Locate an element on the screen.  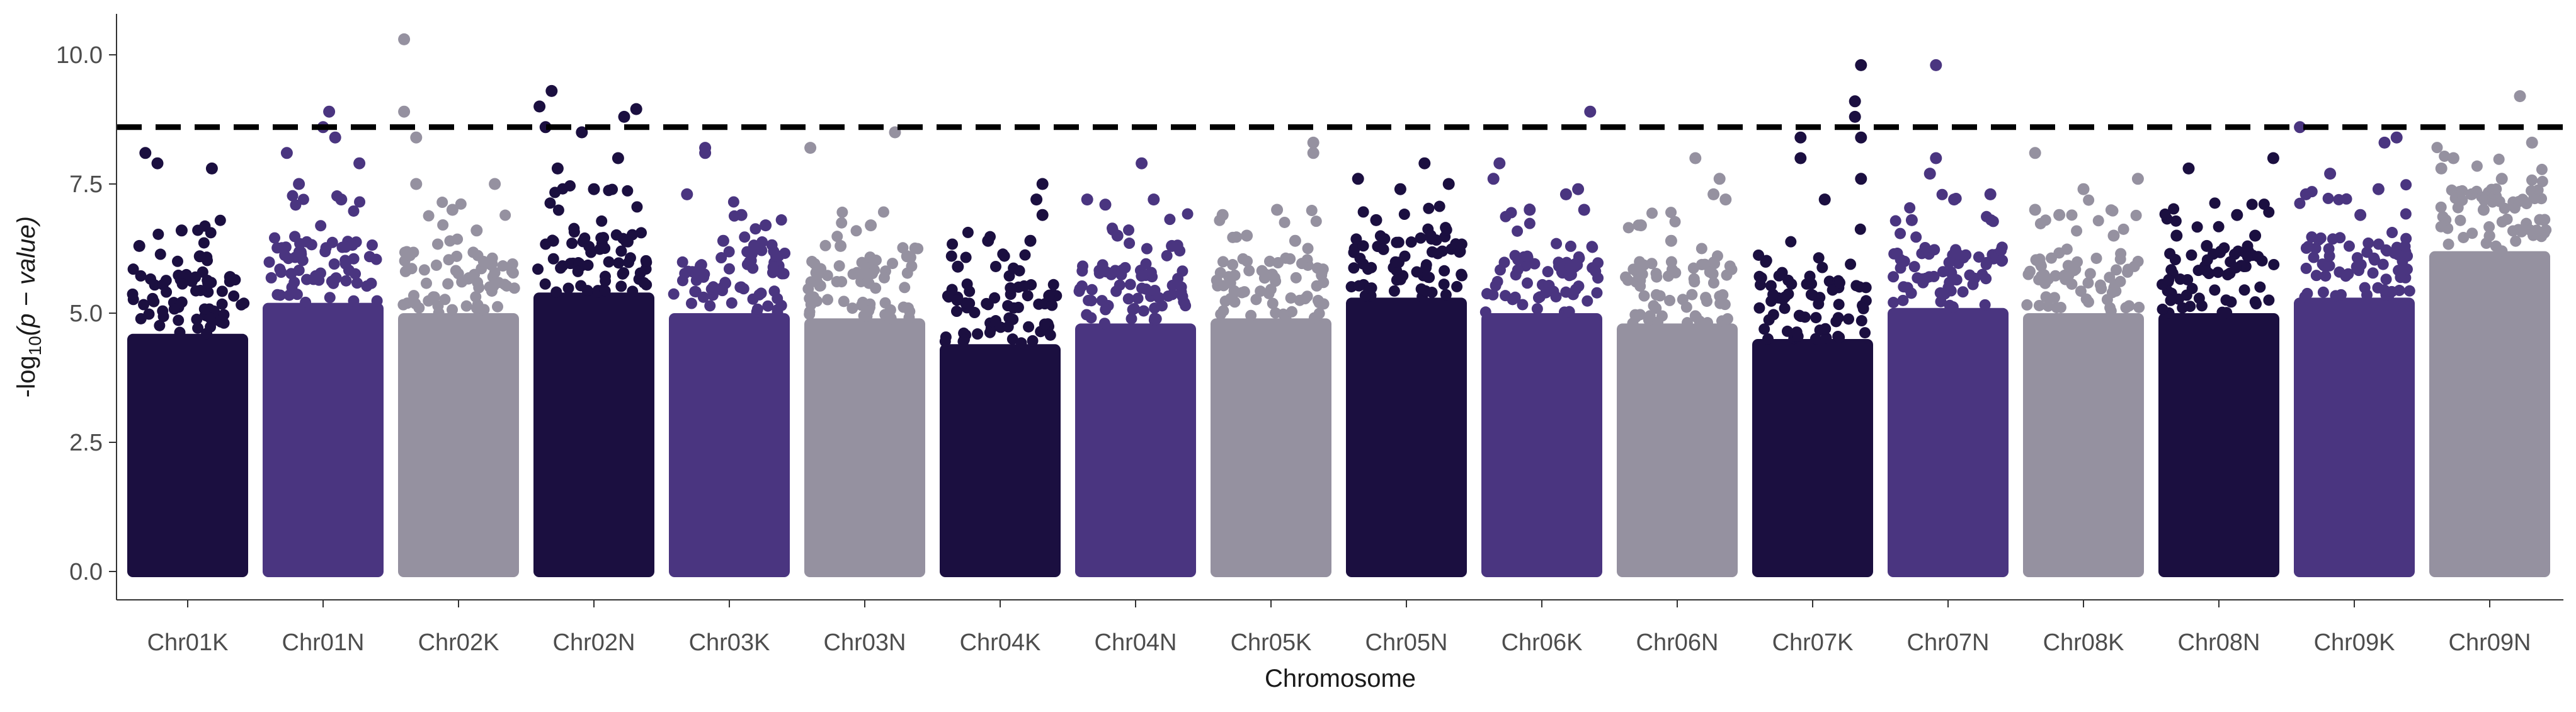
y-axis-title: -log10(p − value) is located at coordinates (29, 307).